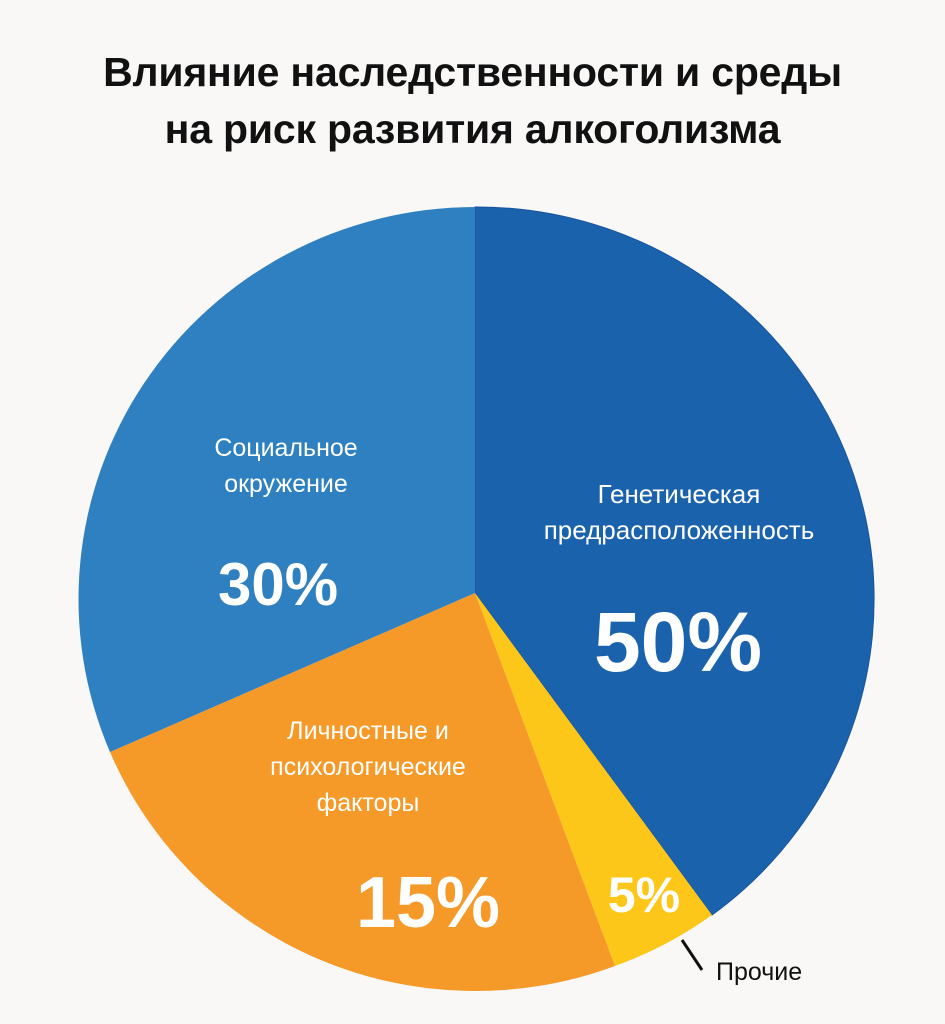 This screenshot has height=1024, width=945. What do you see at coordinates (759, 972) in the screenshot?
I see `label-other: Прочие` at bounding box center [759, 972].